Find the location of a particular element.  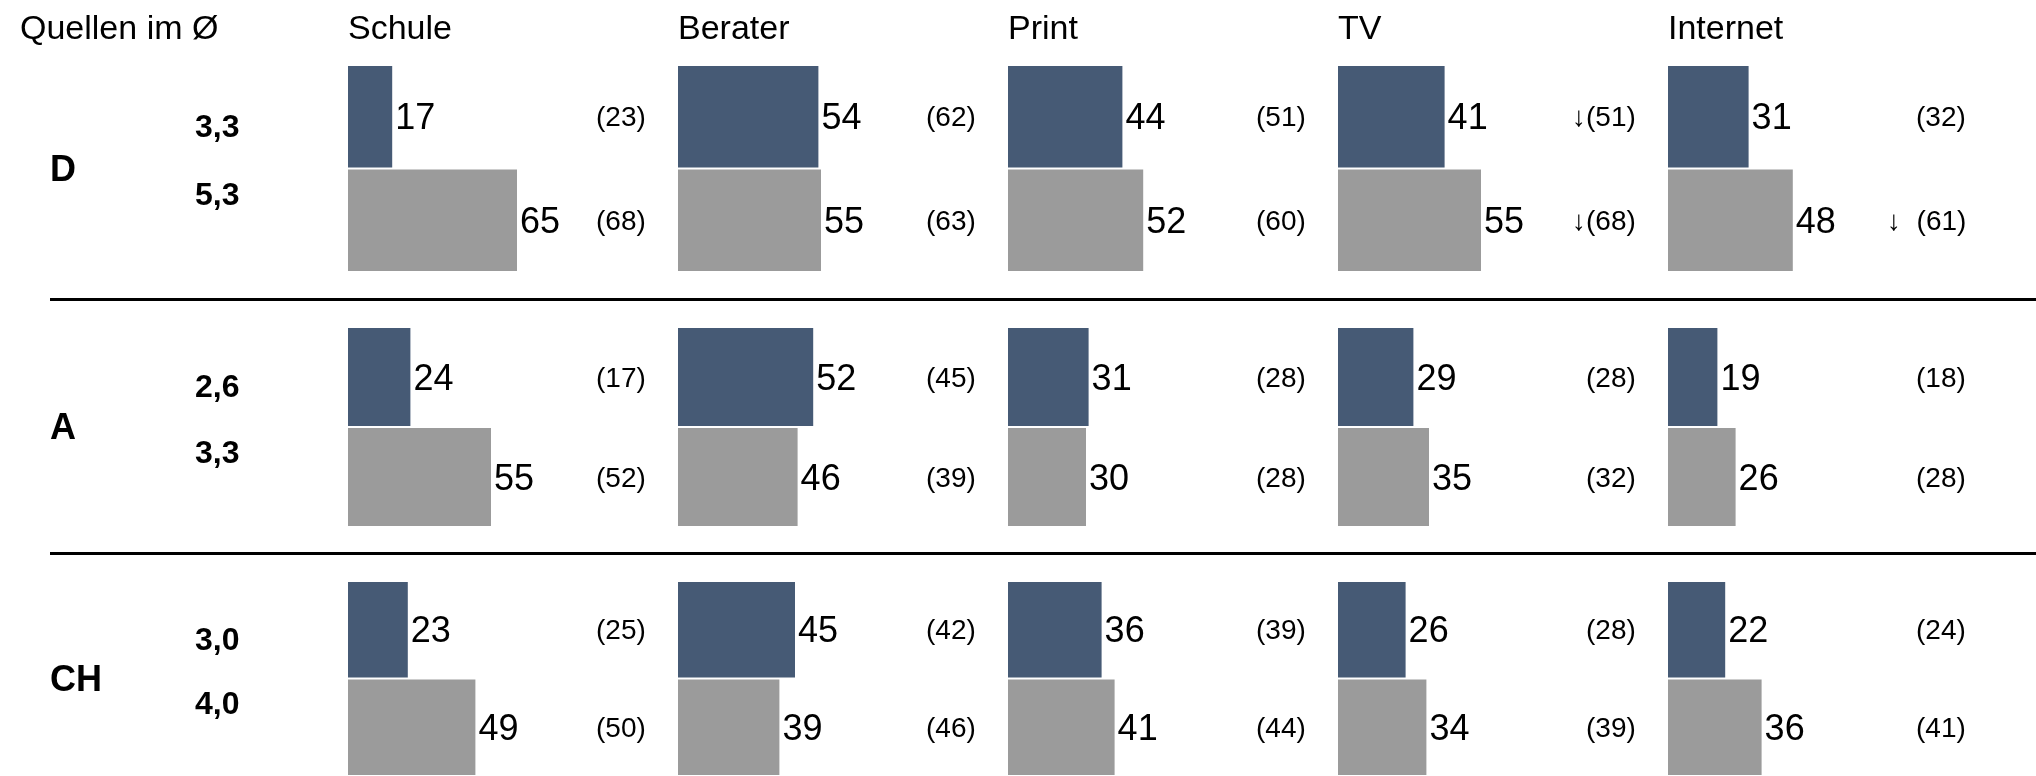

text: CH is located at coordinates (76, 678).